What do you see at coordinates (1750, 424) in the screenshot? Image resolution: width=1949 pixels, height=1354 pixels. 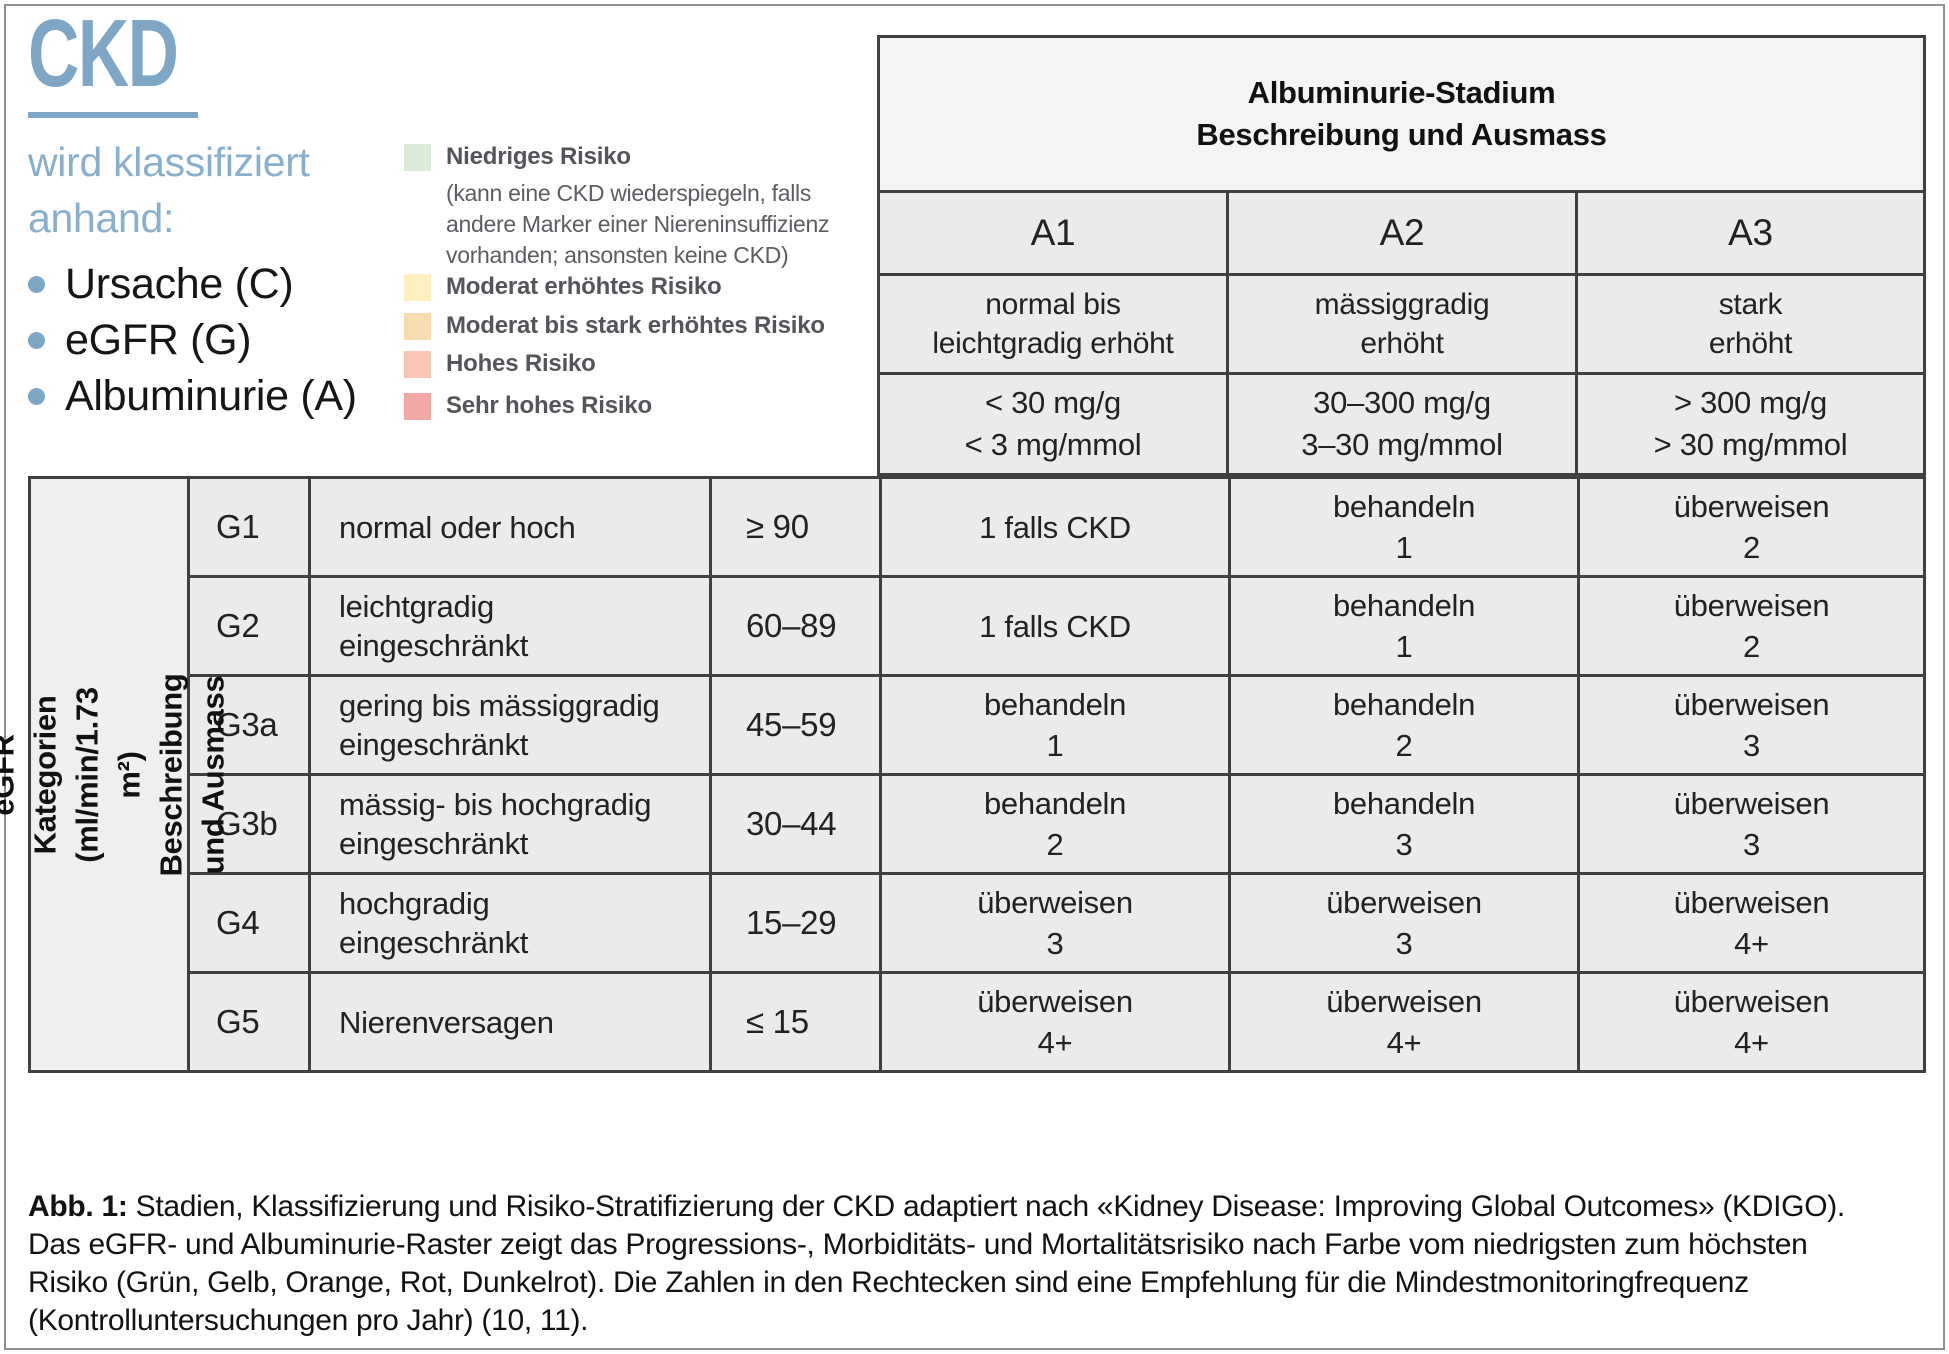 I see `stage-range-a3: > 300 mg/g > 30 mg/mmol` at bounding box center [1750, 424].